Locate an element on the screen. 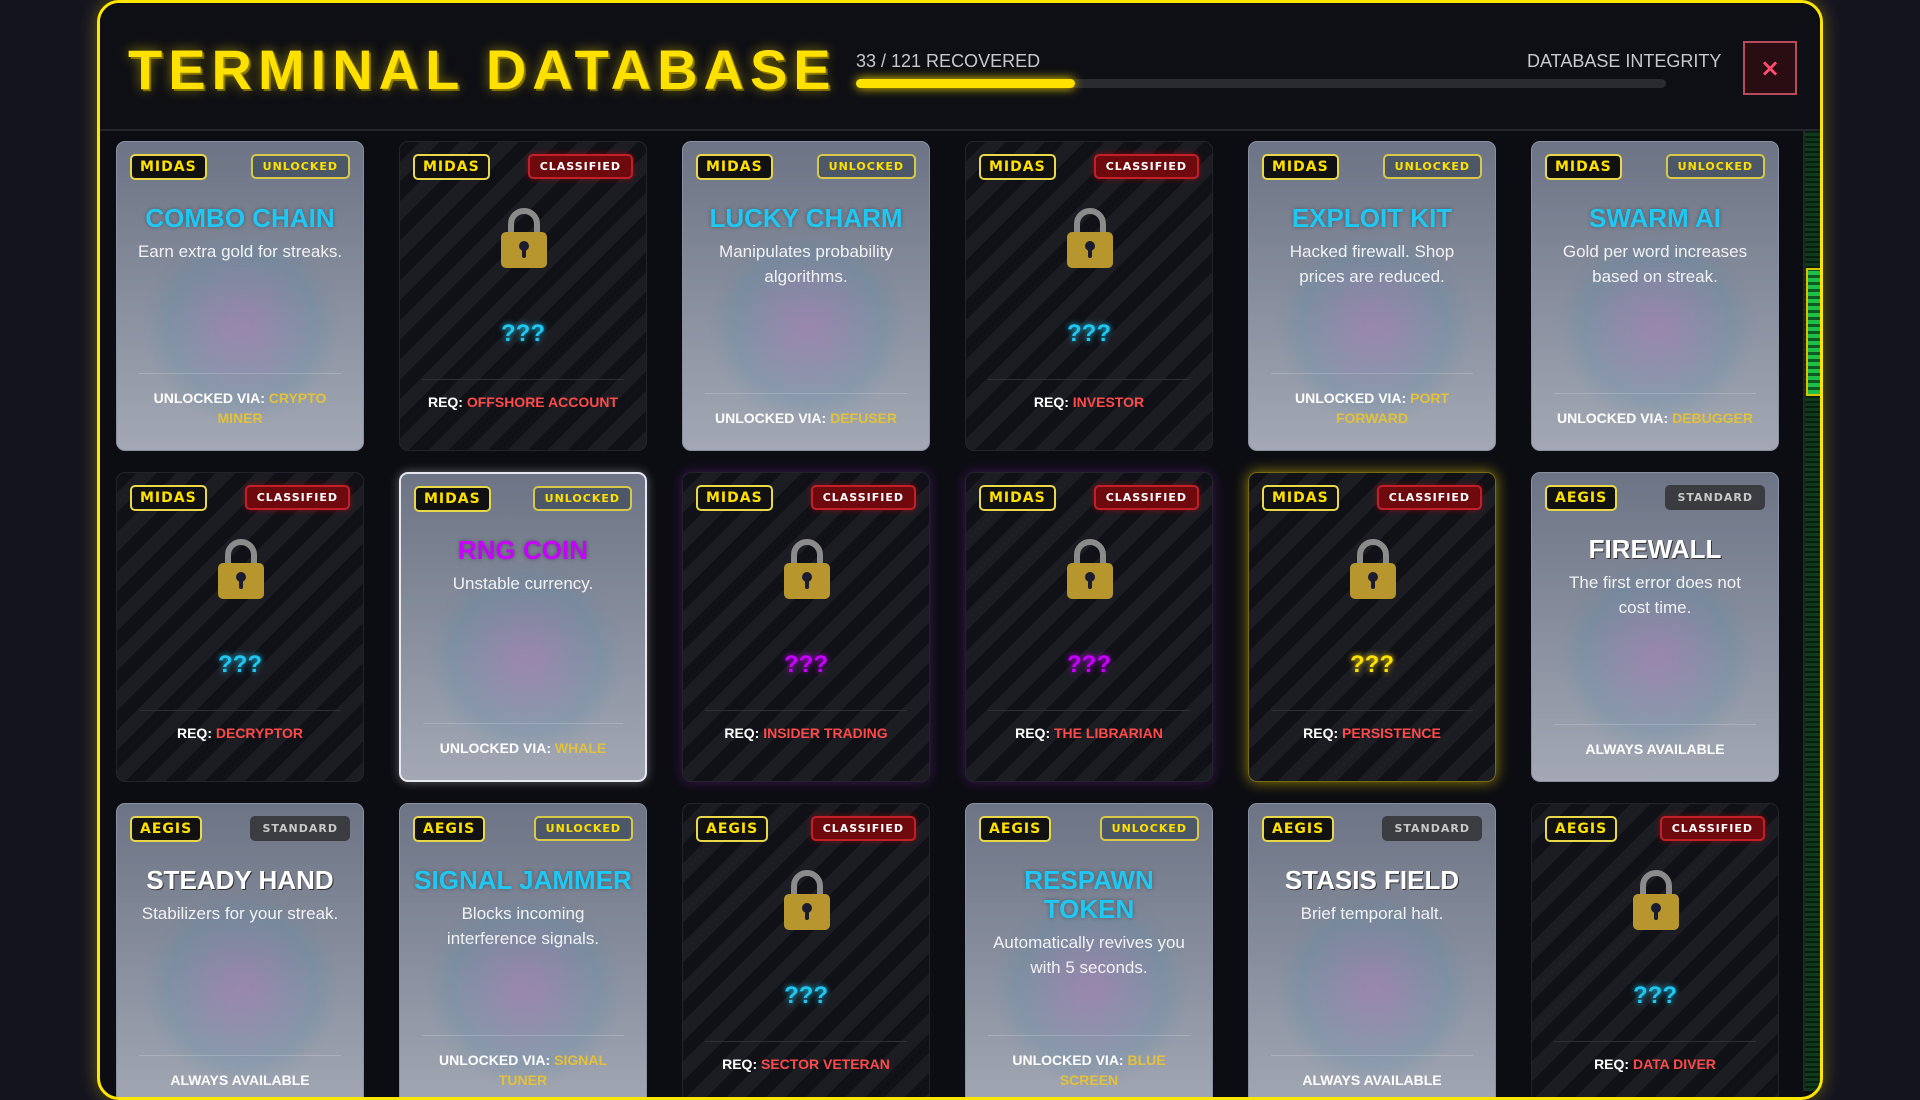  req-value: PERSISTENCE is located at coordinates (1391, 733).